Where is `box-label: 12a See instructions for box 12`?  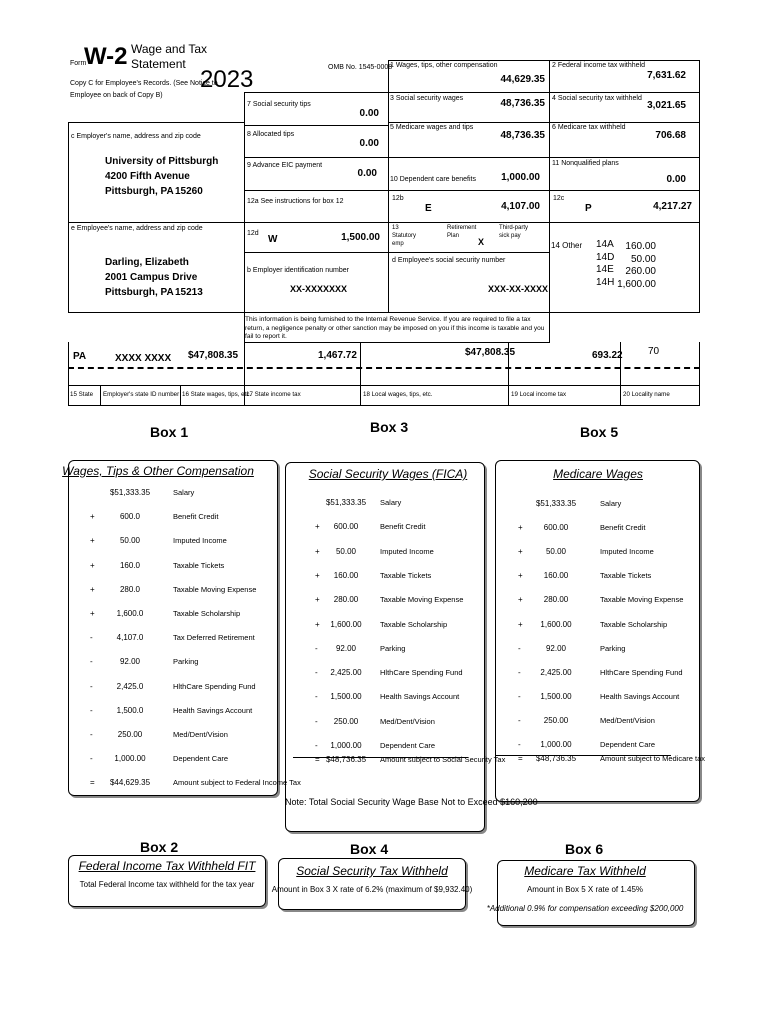 box-label: 12a See instructions for box 12 is located at coordinates (295, 201).